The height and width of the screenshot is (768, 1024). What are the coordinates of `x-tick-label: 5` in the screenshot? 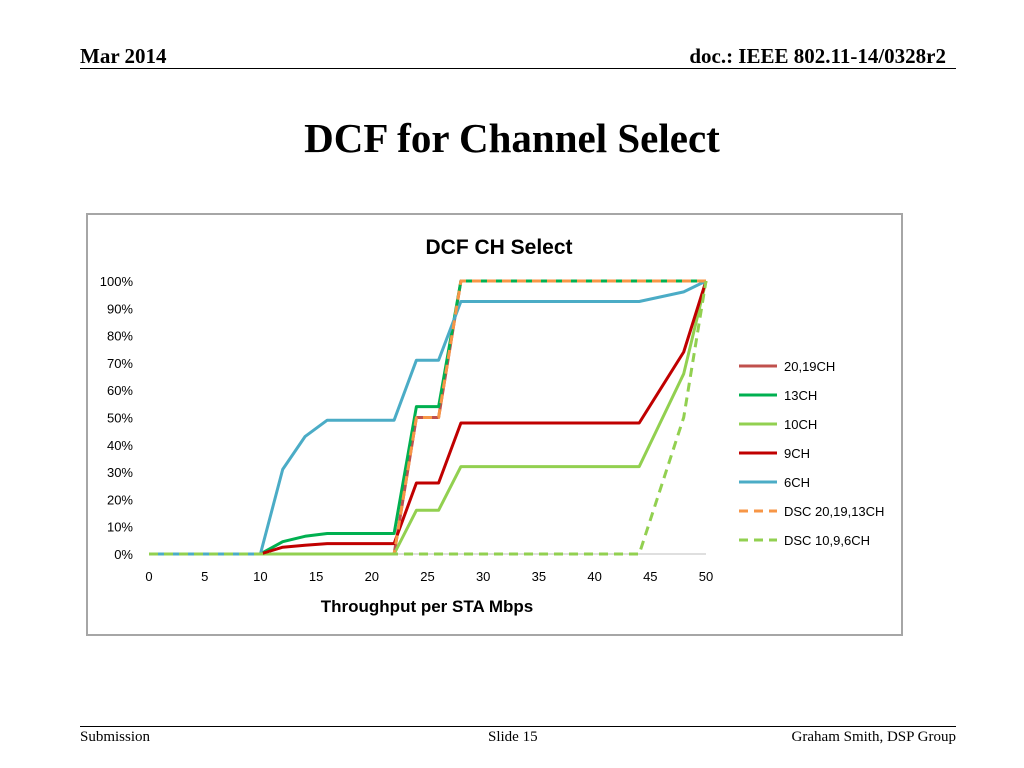 It's located at (204, 576).